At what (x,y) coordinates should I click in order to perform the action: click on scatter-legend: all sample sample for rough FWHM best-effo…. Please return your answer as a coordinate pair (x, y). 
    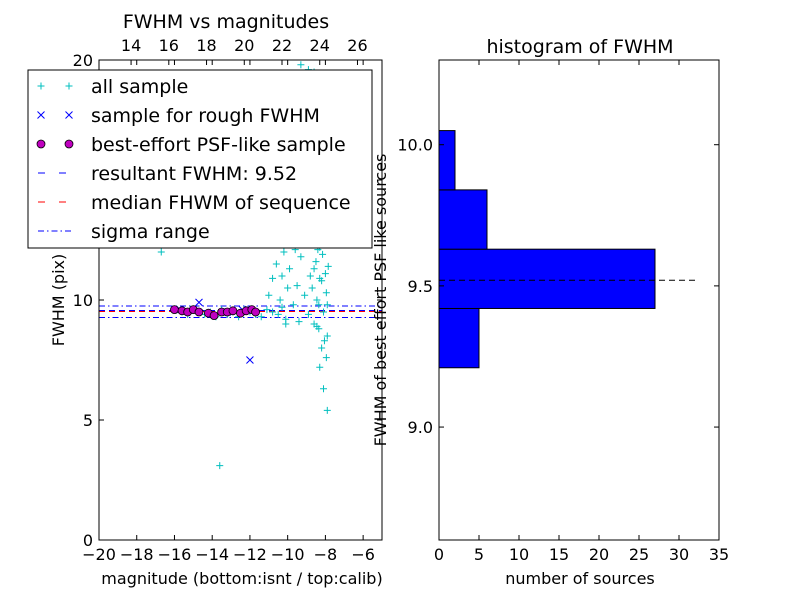
    Looking at the image, I should click on (200, 159).